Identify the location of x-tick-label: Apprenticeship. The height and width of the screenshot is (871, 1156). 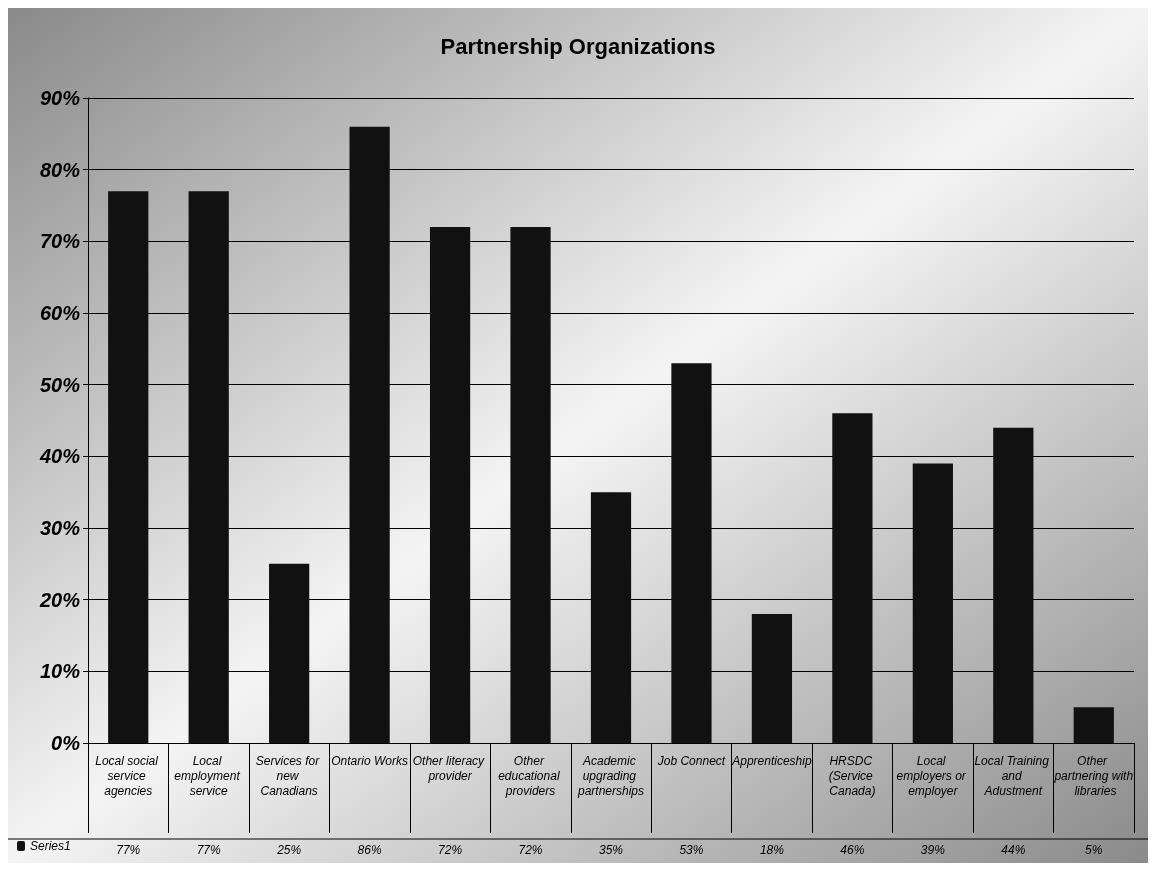
(771, 760).